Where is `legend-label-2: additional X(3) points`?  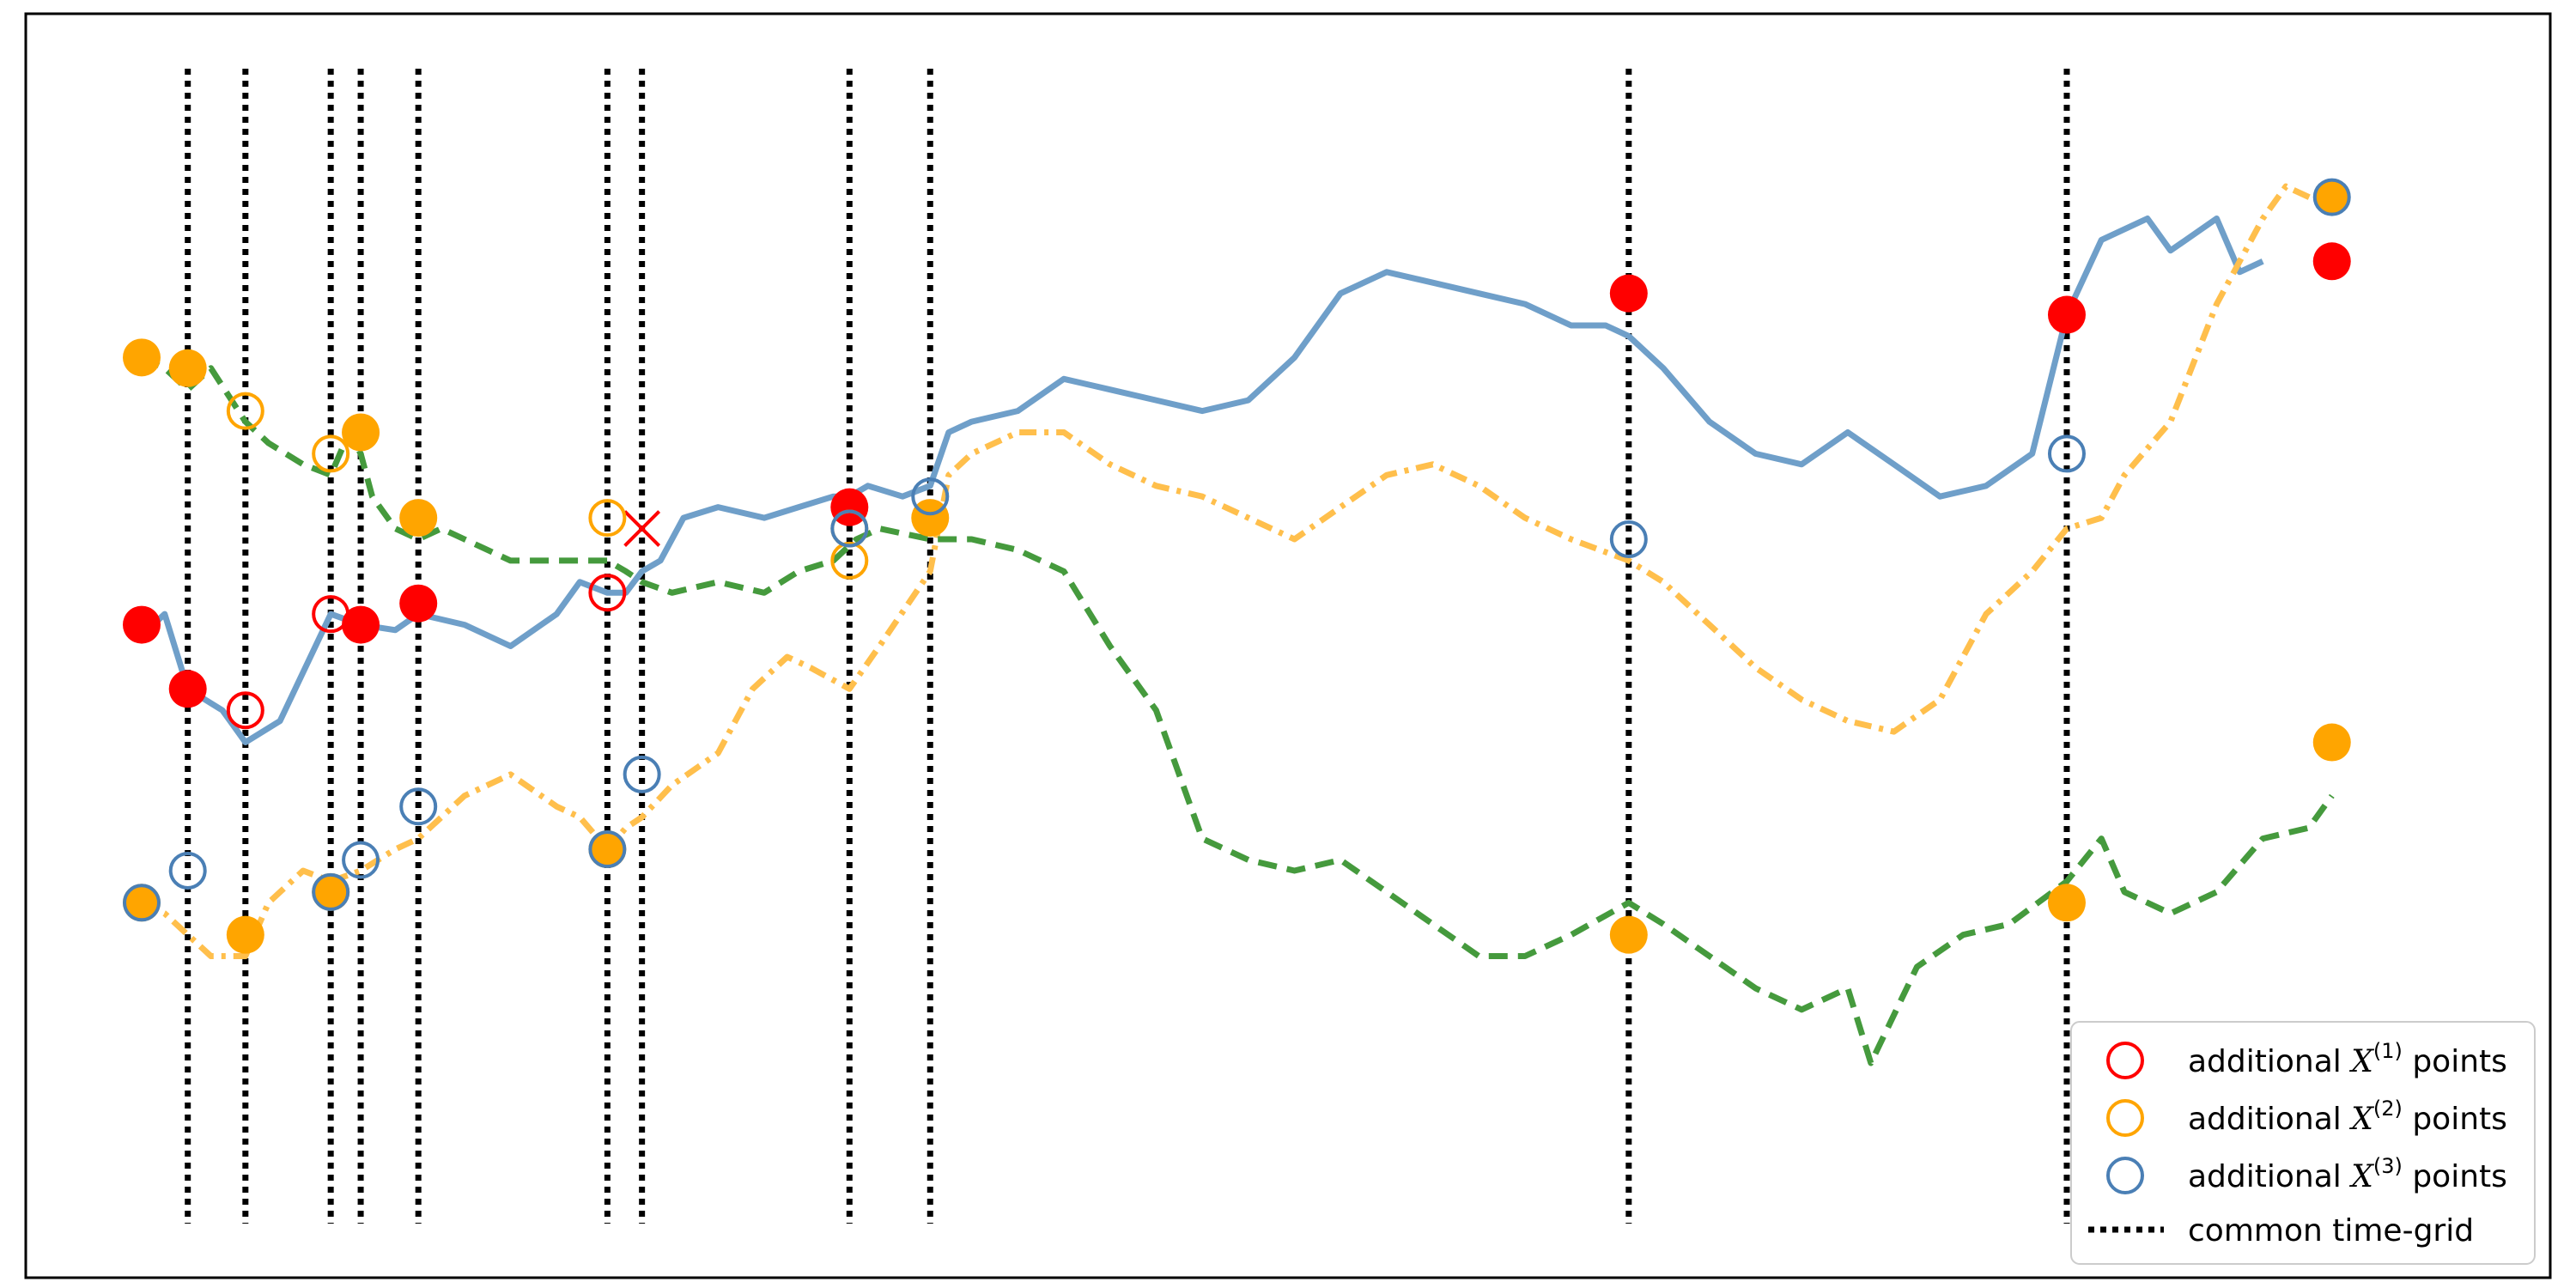
legend-label-2: additional X(3) points is located at coordinates (2347, 1174).